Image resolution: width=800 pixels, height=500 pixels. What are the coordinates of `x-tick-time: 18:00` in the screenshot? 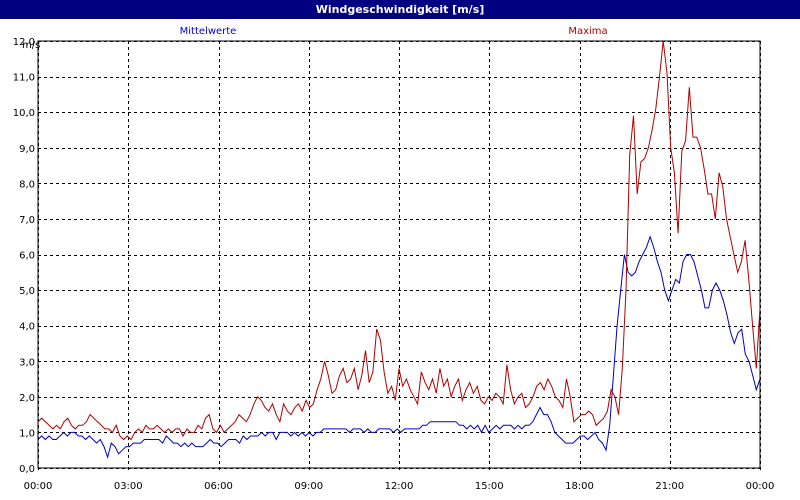 It's located at (579, 486).